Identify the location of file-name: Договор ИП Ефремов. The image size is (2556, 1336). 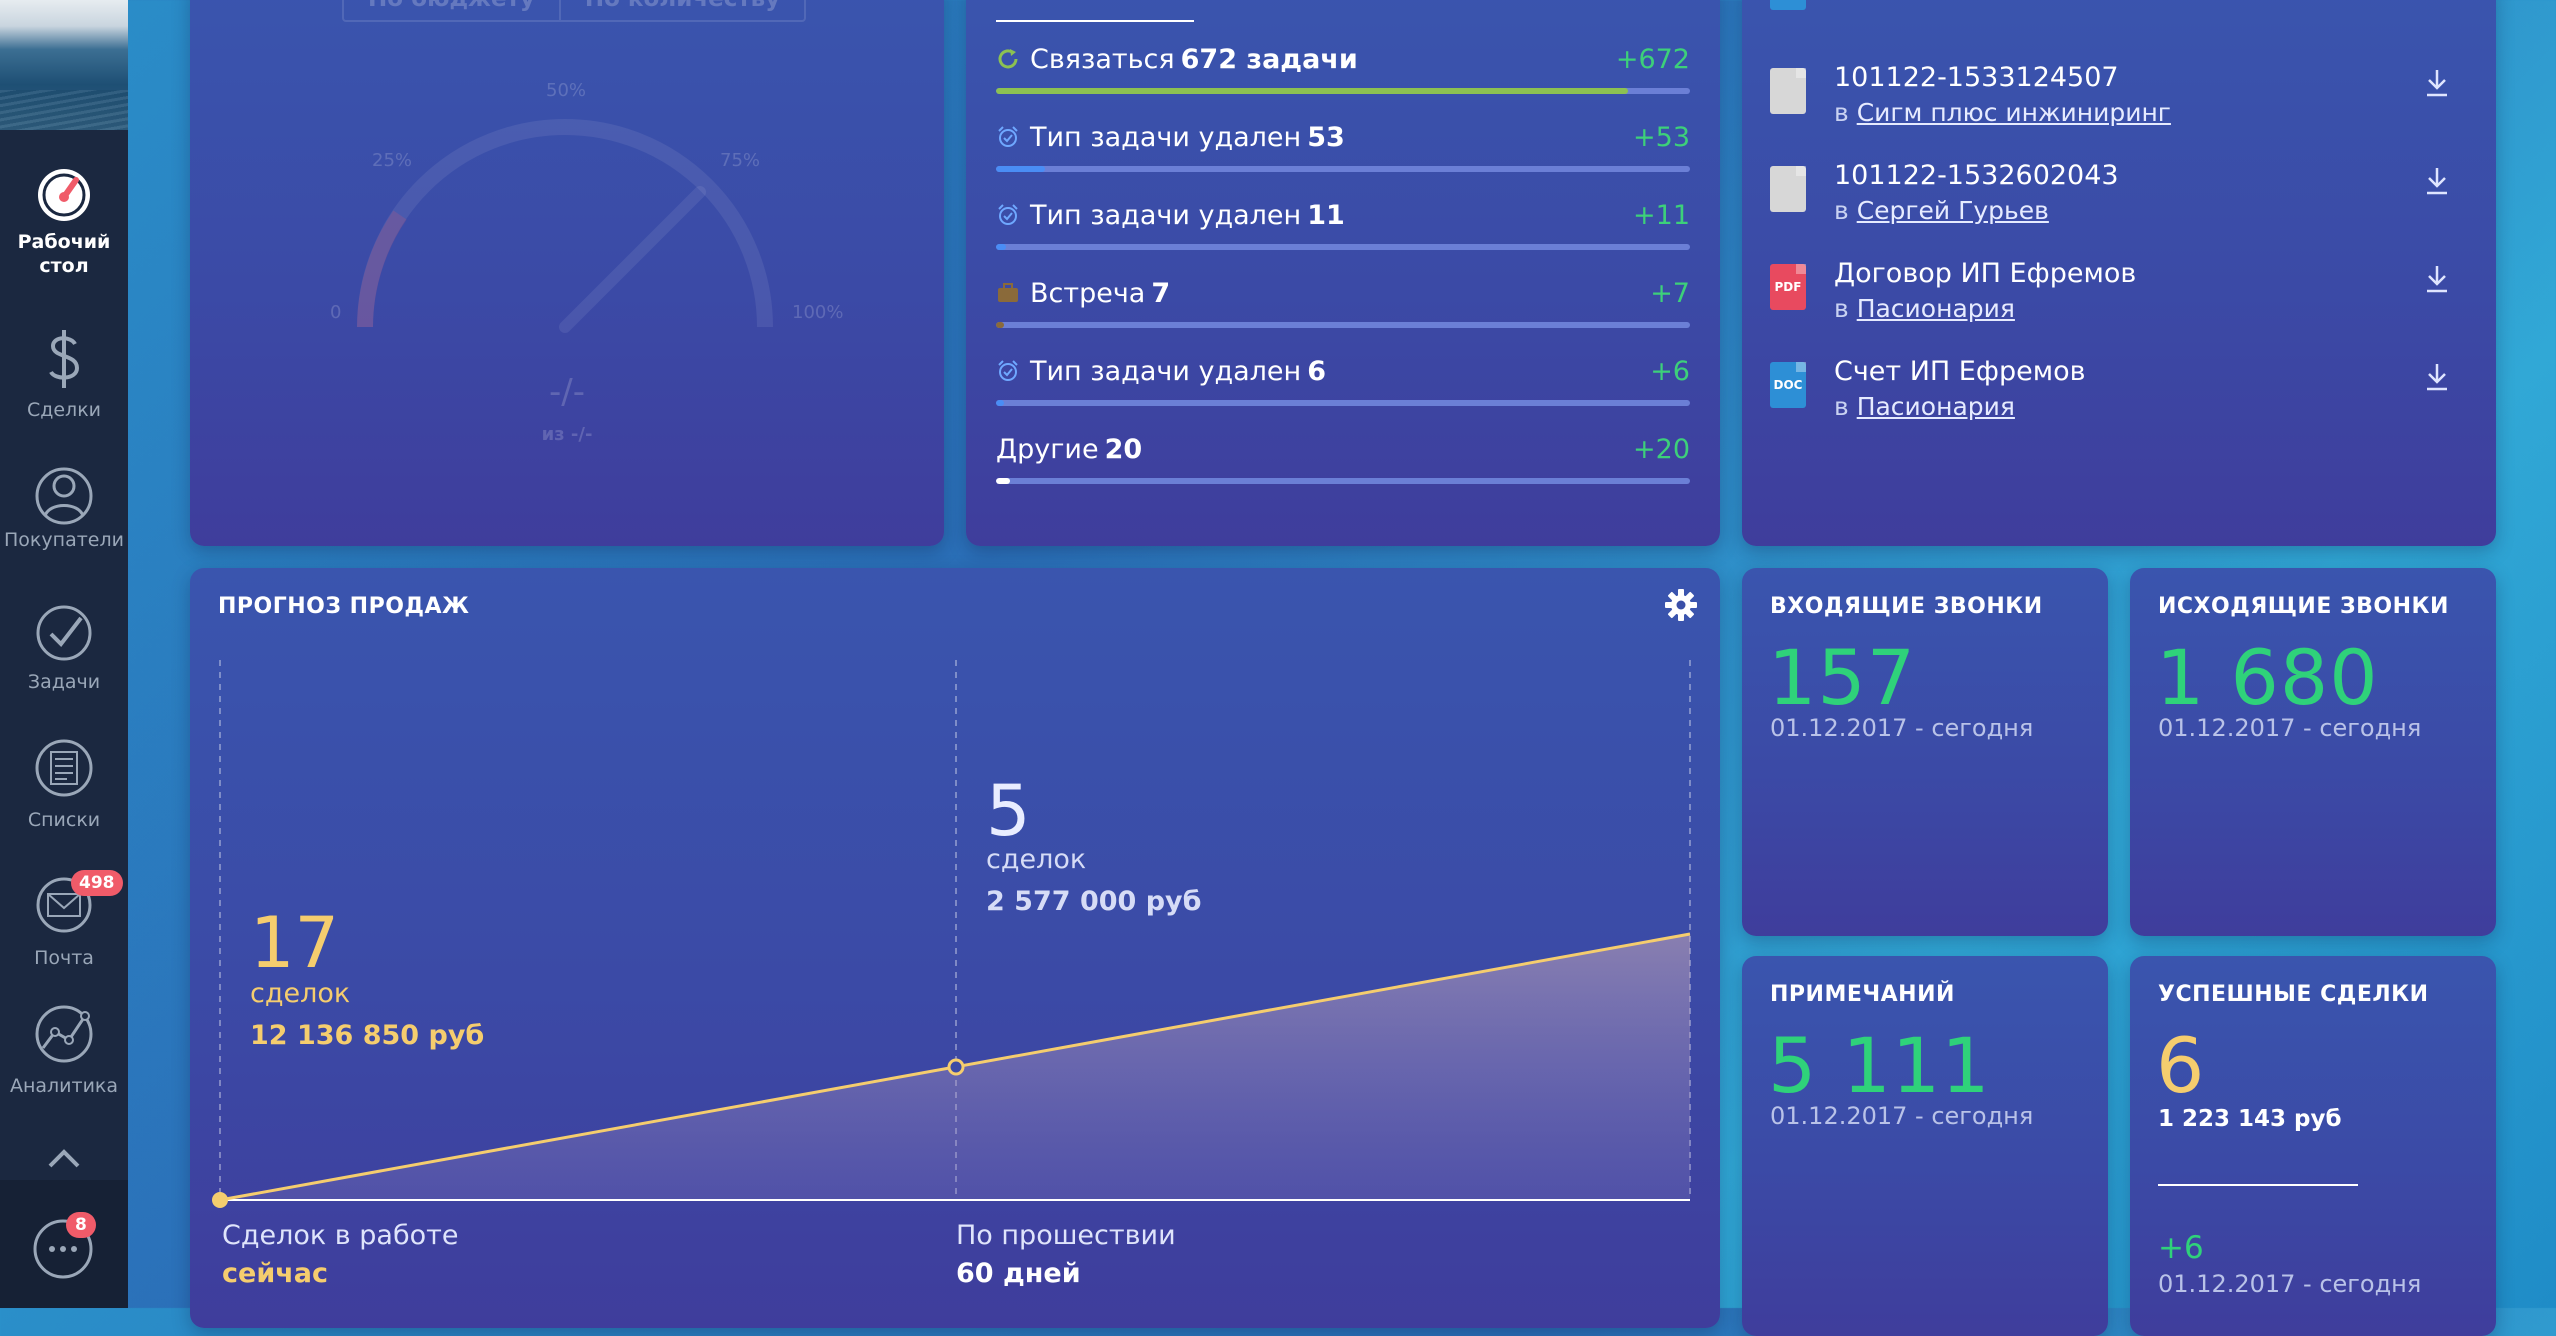
(1985, 273).